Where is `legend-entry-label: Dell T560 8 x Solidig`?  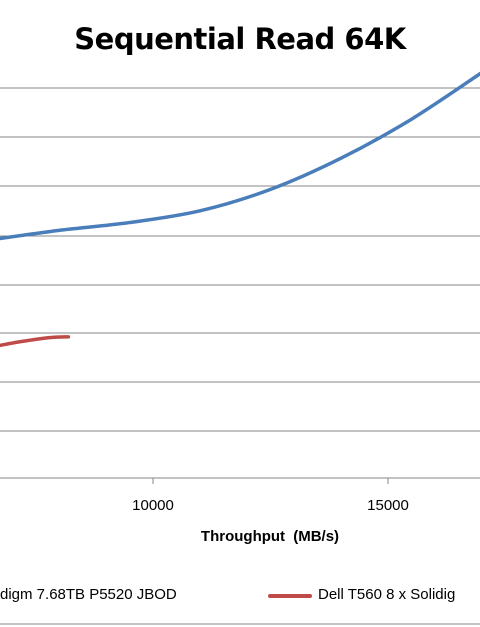 legend-entry-label: Dell T560 8 x Solidig is located at coordinates (387, 594).